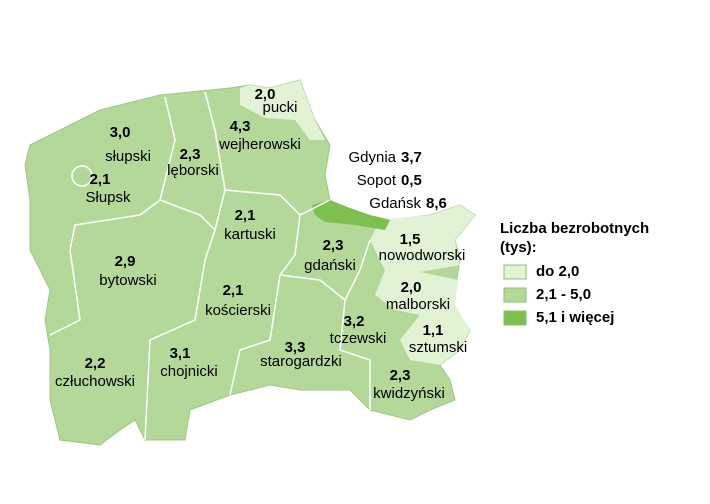 The width and height of the screenshot is (710, 504). Describe the element at coordinates (433, 330) in the screenshot. I see `region-value: 1,1` at that location.